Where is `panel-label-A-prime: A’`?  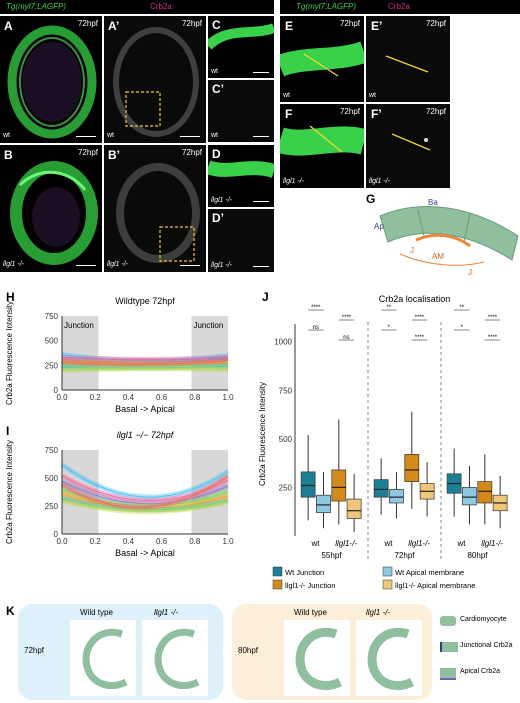
panel-label-A-prime: A’ is located at coordinates (114, 26).